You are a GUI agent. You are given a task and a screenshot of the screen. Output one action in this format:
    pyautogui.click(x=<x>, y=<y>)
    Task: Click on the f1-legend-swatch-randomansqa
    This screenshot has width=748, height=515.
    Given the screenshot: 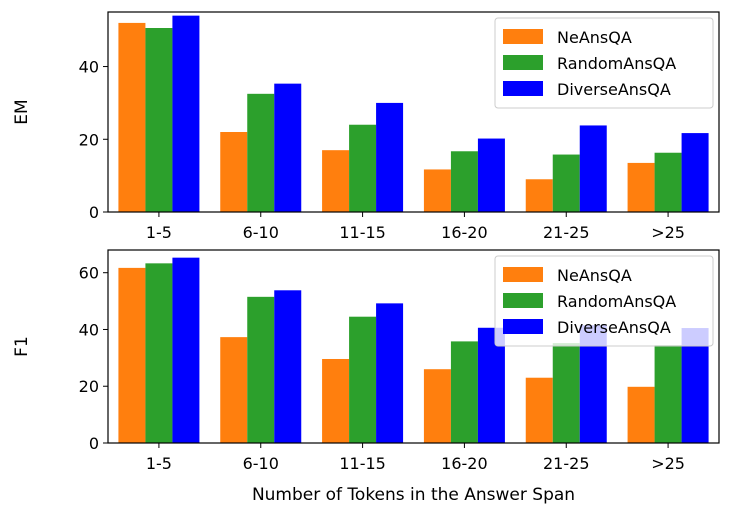 What is the action you would take?
    pyautogui.click(x=523, y=300)
    